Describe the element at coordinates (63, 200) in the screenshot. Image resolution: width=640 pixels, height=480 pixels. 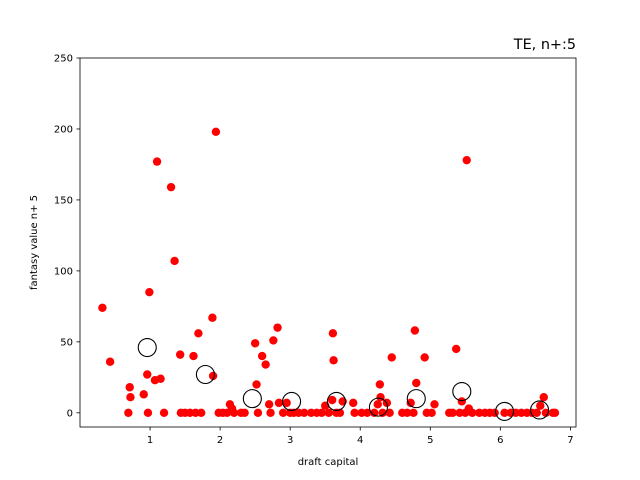
I see `y-tick-label-3: 150` at that location.